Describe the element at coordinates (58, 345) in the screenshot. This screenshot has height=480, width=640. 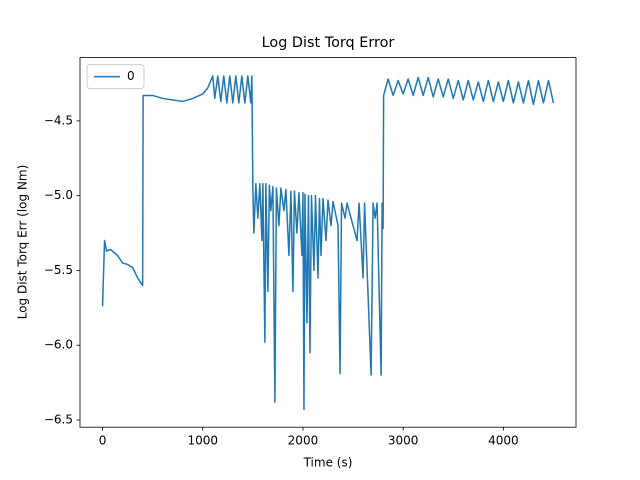
I see `y-tick-label: −6.0` at that location.